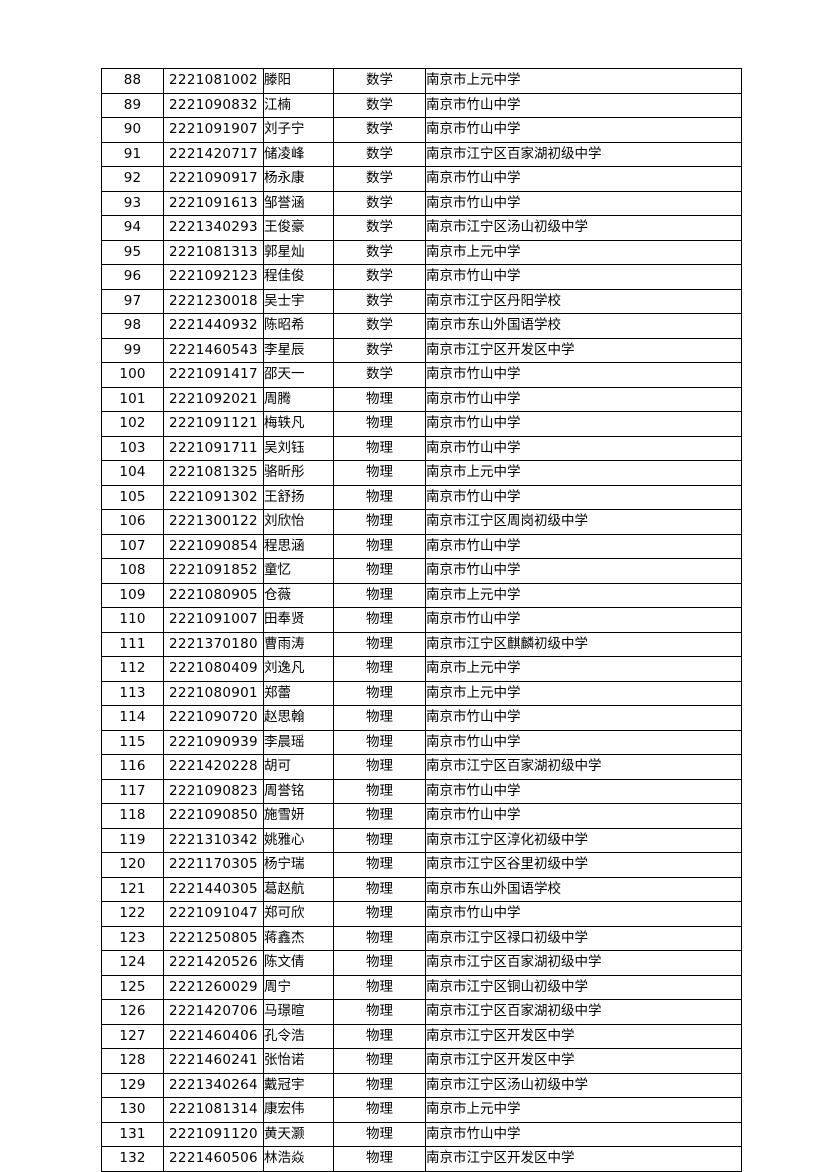  Describe the element at coordinates (583, 644) in the screenshot. I see `cell-school: 南京市江宁区麒麟初级中学` at that location.